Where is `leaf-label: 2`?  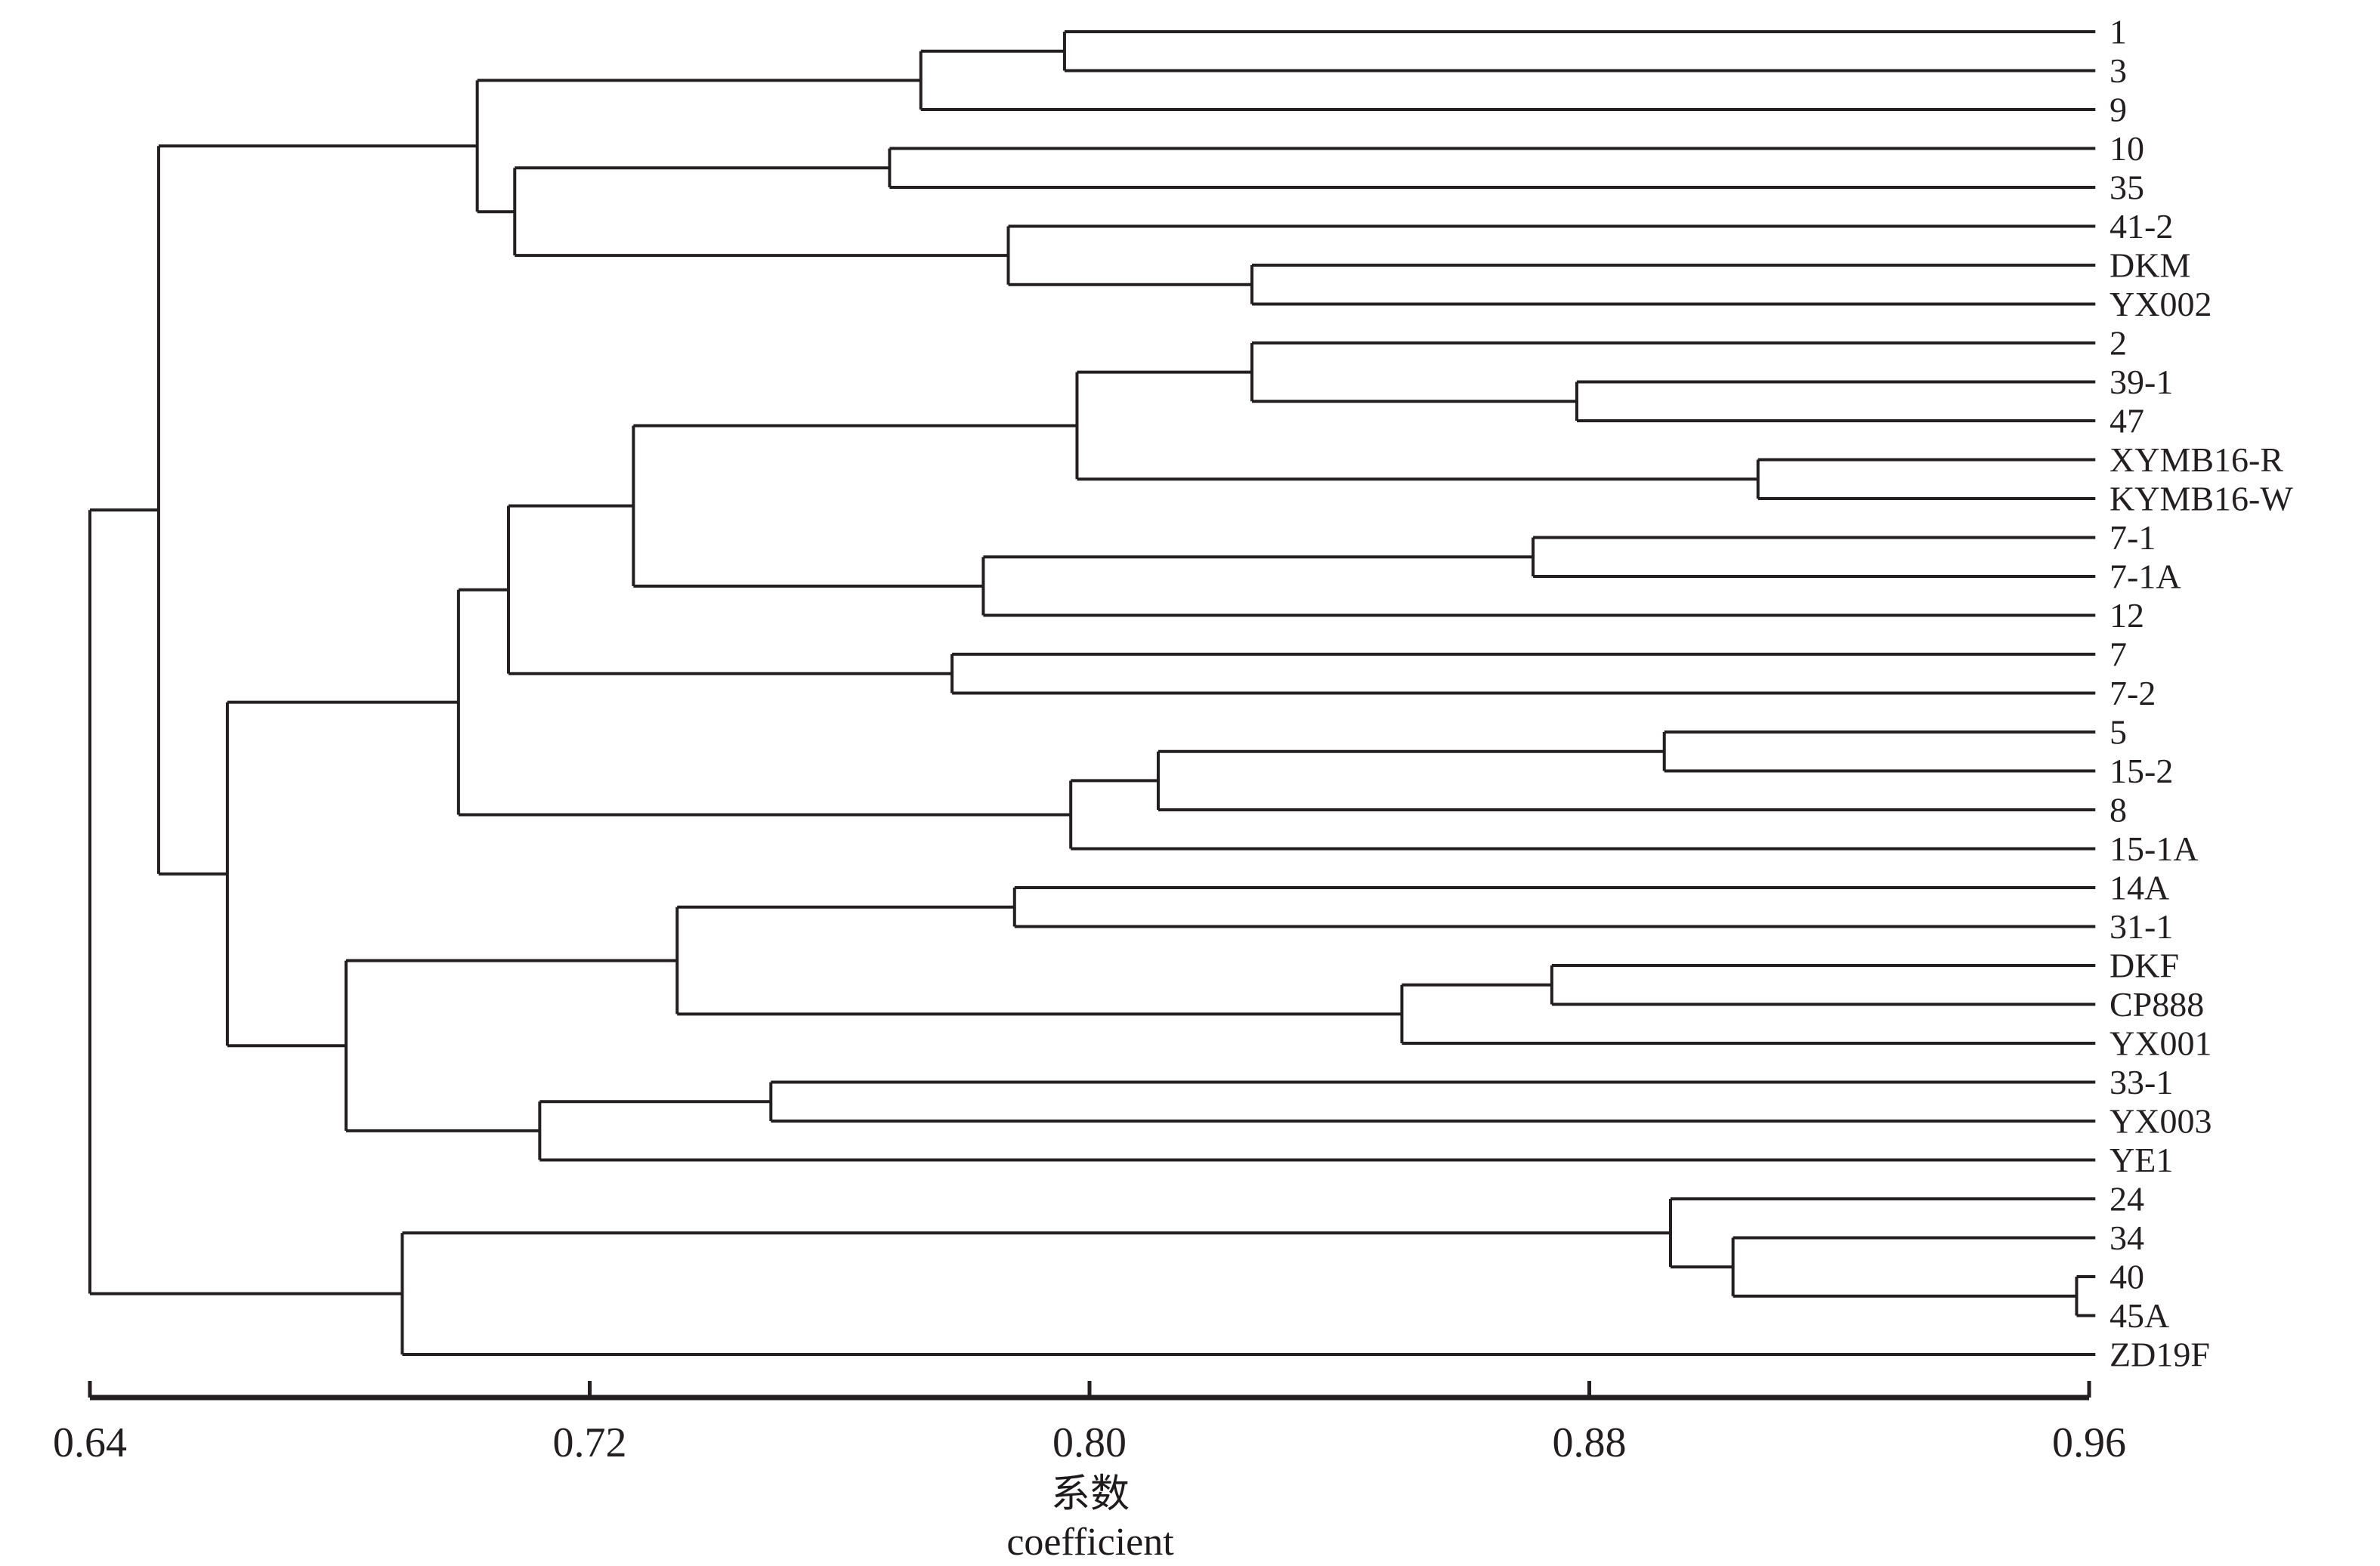
leaf-label: 2 is located at coordinates (2118, 344).